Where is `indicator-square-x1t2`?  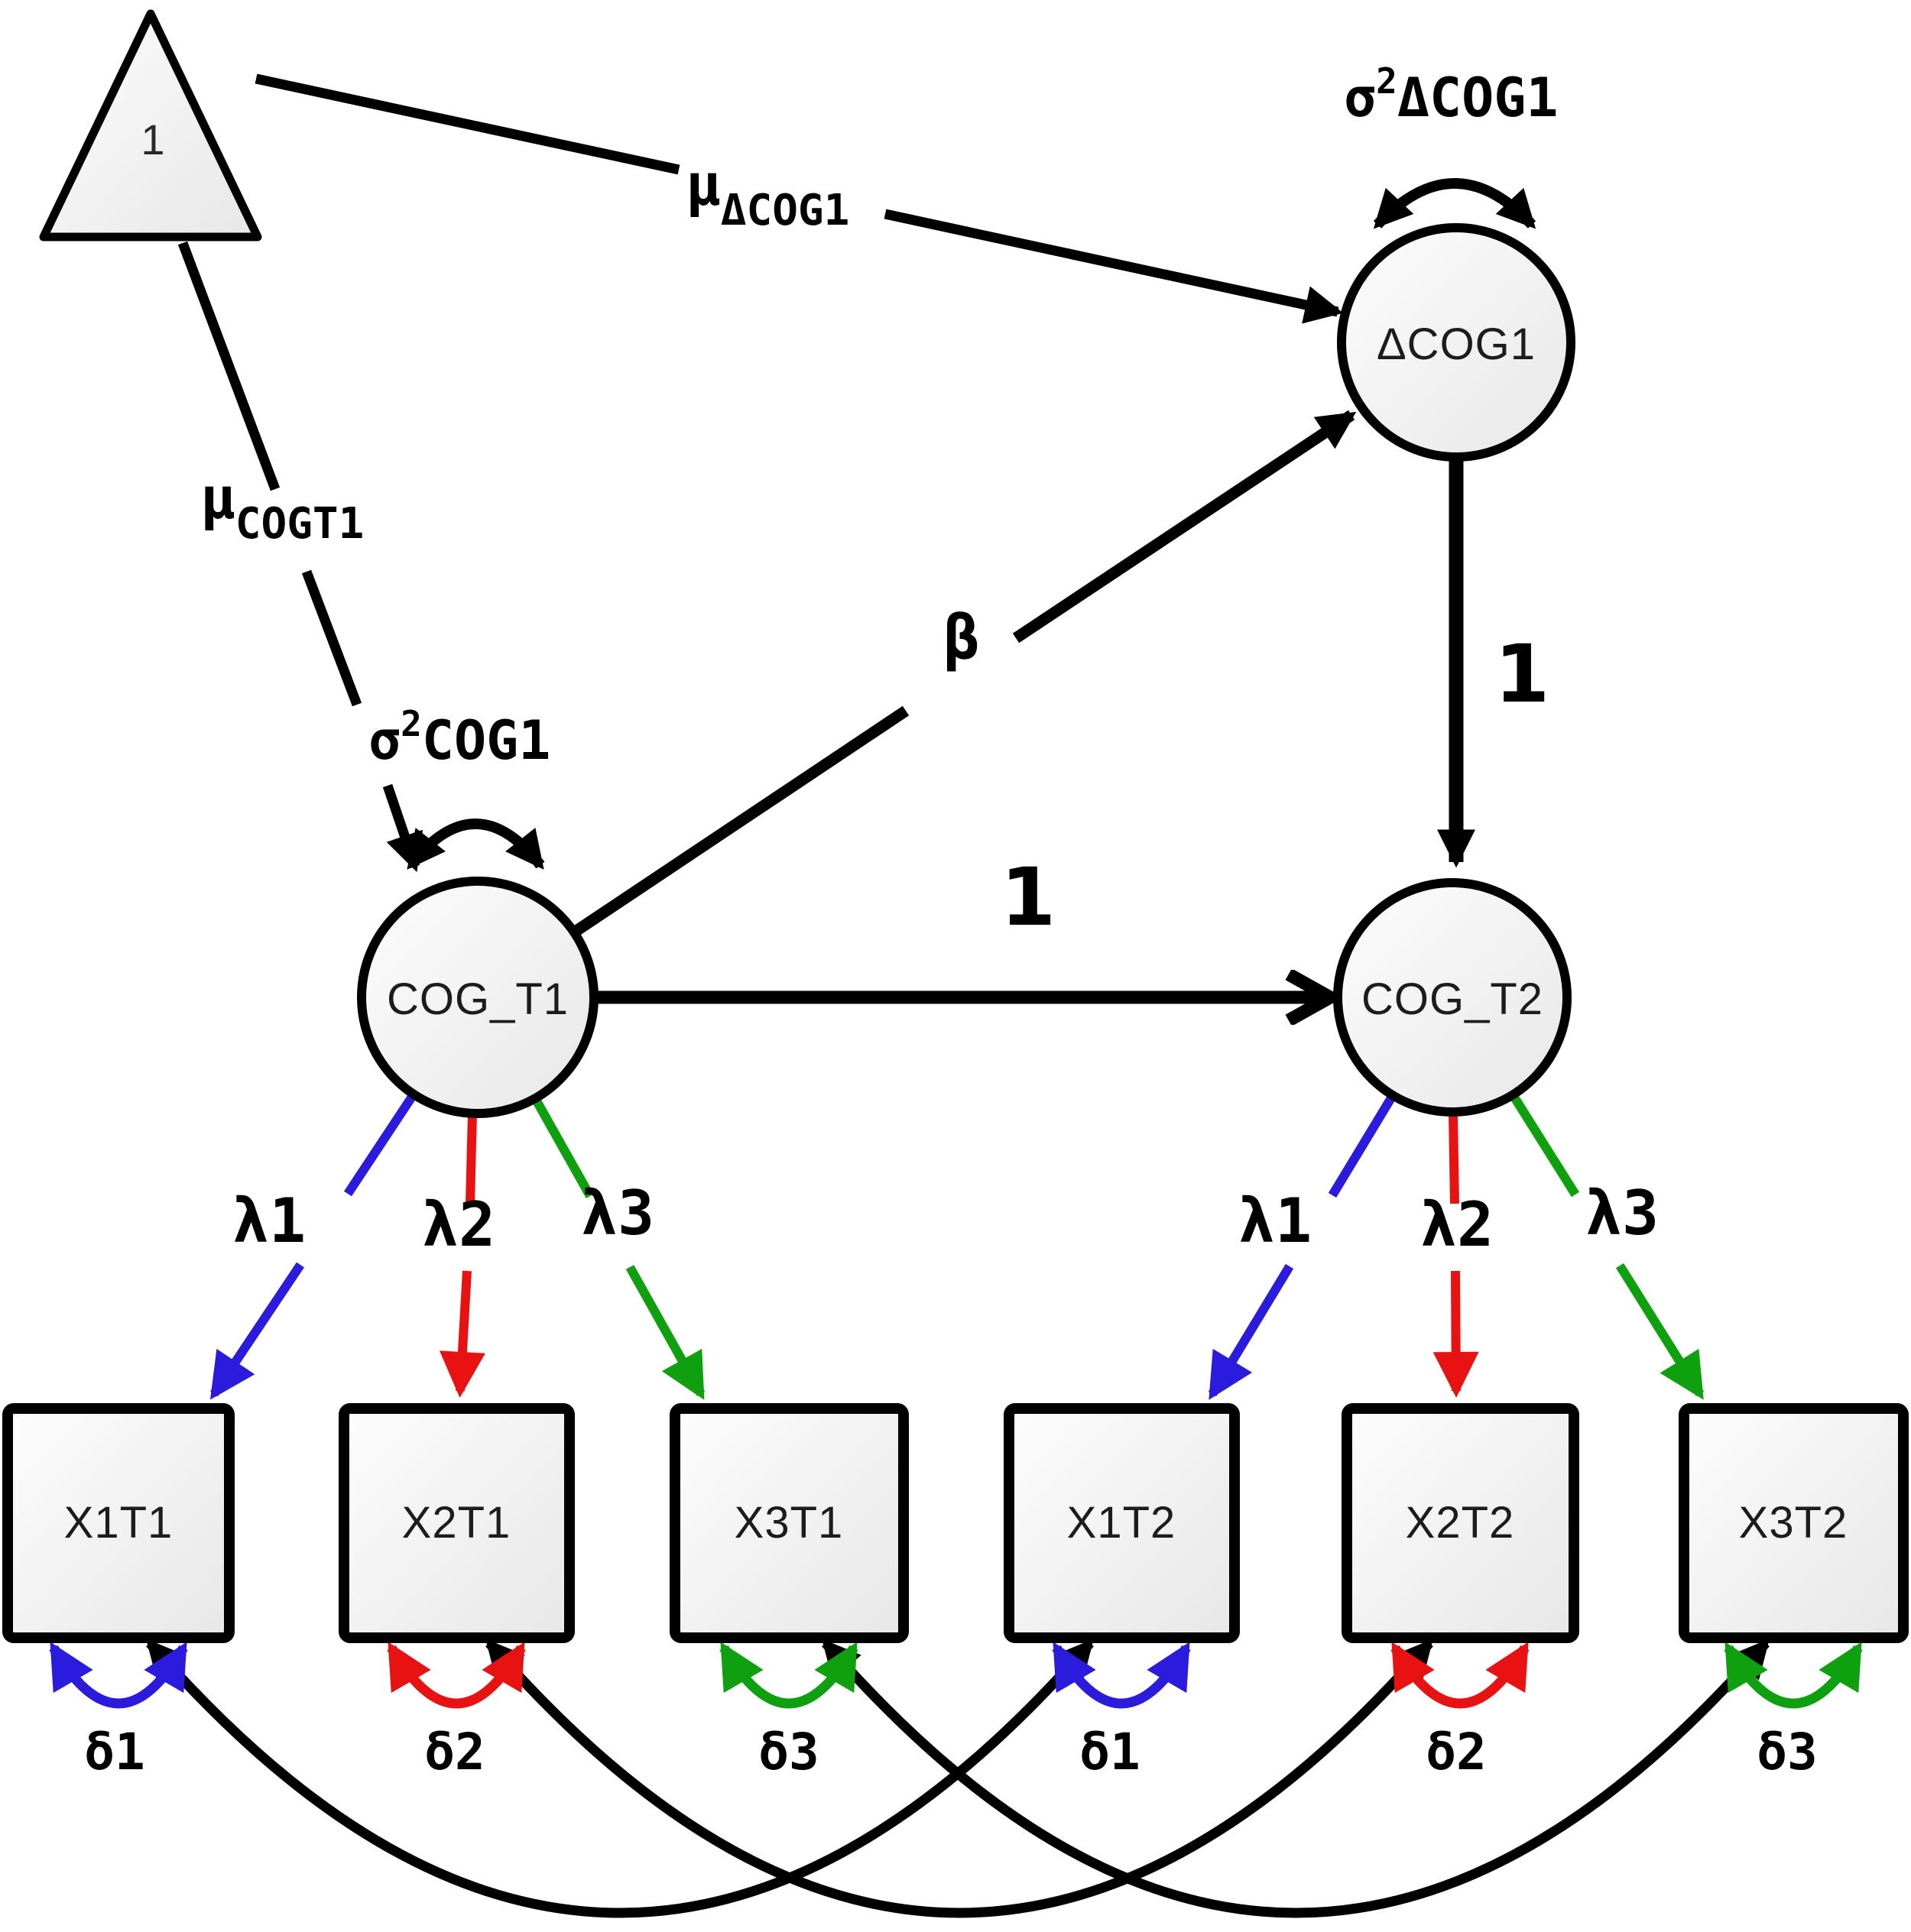 indicator-square-x1t2 is located at coordinates (1122, 1523).